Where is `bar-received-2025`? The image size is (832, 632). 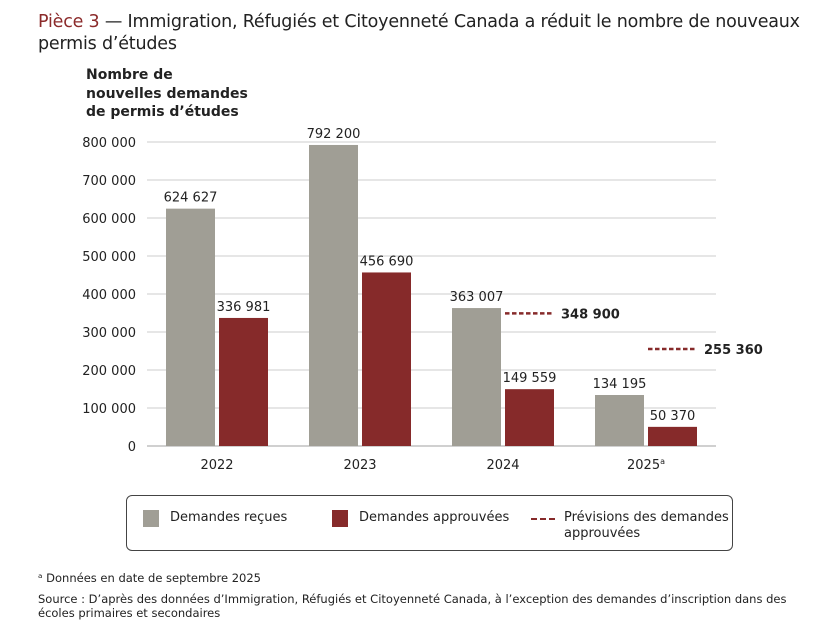 bar-received-2025 is located at coordinates (619, 420).